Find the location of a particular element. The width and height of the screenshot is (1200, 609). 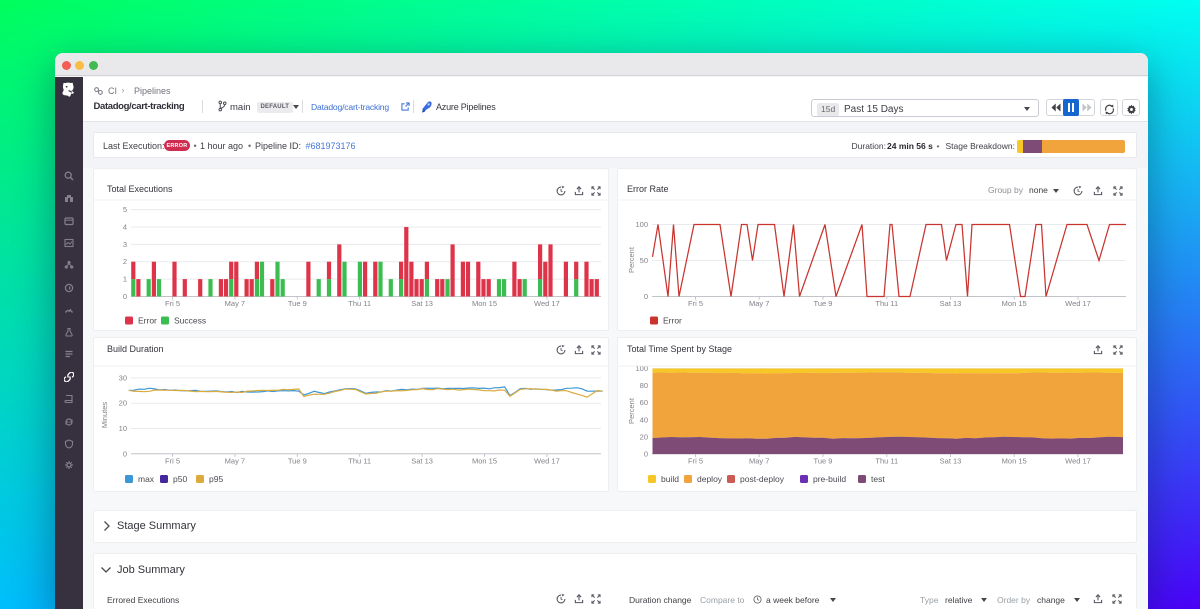

svg-text: 5 is located at coordinates (125, 209).